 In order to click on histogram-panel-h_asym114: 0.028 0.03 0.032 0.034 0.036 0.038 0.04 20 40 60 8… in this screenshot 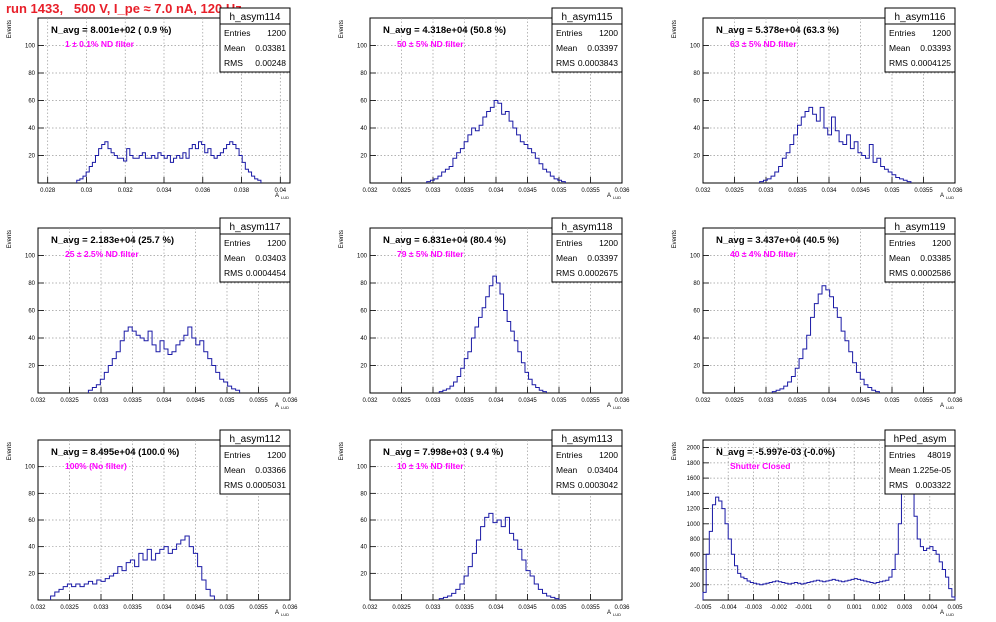, I will do `click(149, 103)`.